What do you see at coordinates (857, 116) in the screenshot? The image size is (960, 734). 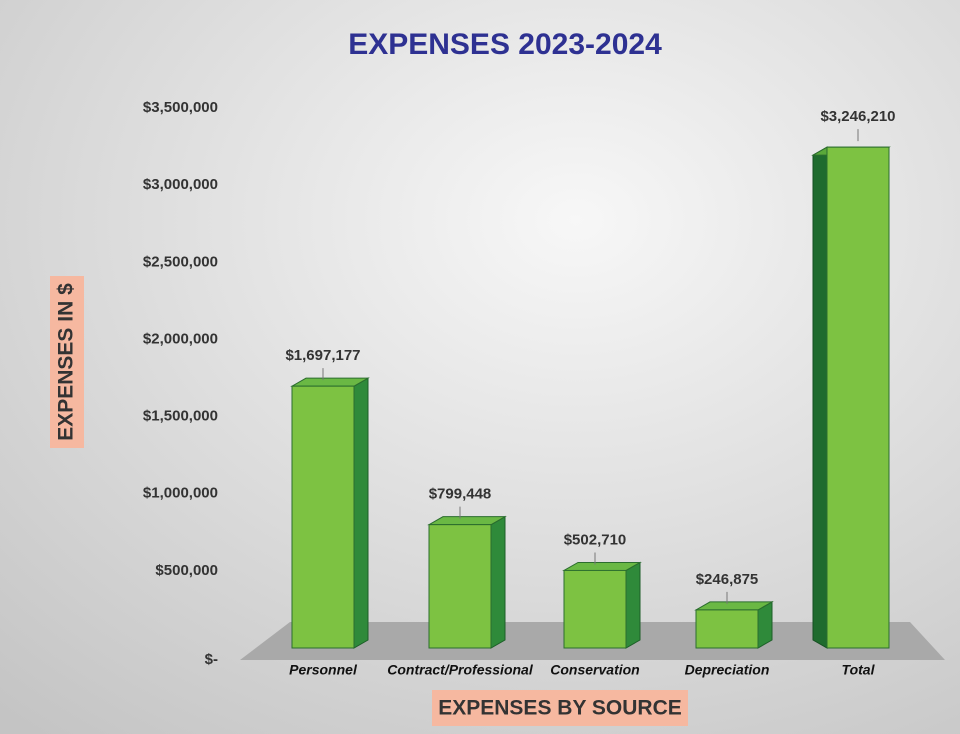 I see `value-label: $3,246,210` at bounding box center [857, 116].